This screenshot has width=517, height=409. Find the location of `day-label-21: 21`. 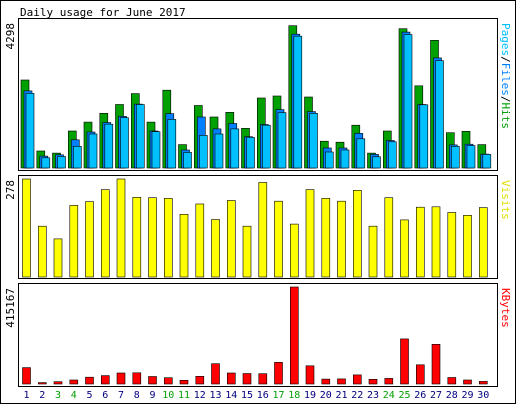

day-label-21: 21 is located at coordinates (341, 395).